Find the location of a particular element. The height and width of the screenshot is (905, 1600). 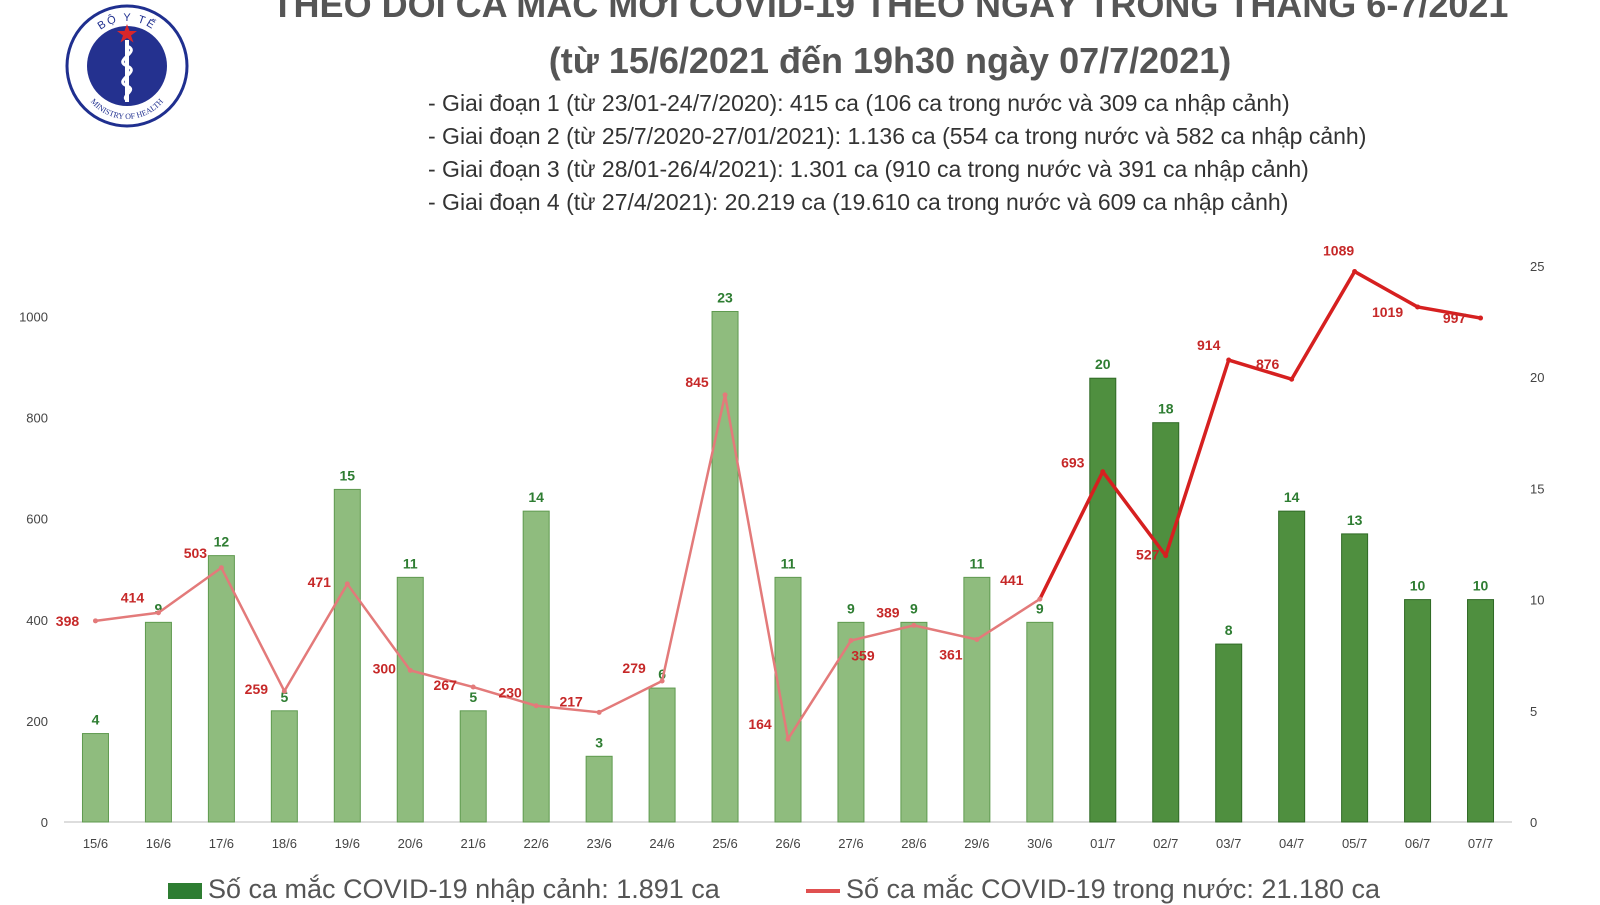

right-axis-tick-label: 20 is located at coordinates (1537, 377).